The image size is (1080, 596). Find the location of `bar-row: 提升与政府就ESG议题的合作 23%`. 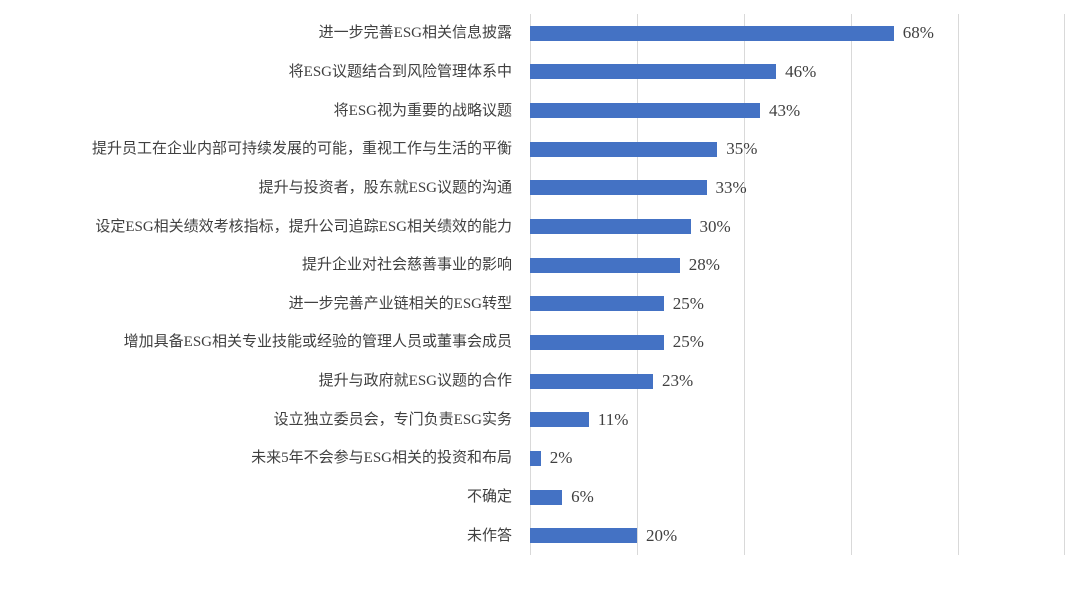

bar-row: 提升与政府就ESG议题的合作 23% is located at coordinates (540, 381).